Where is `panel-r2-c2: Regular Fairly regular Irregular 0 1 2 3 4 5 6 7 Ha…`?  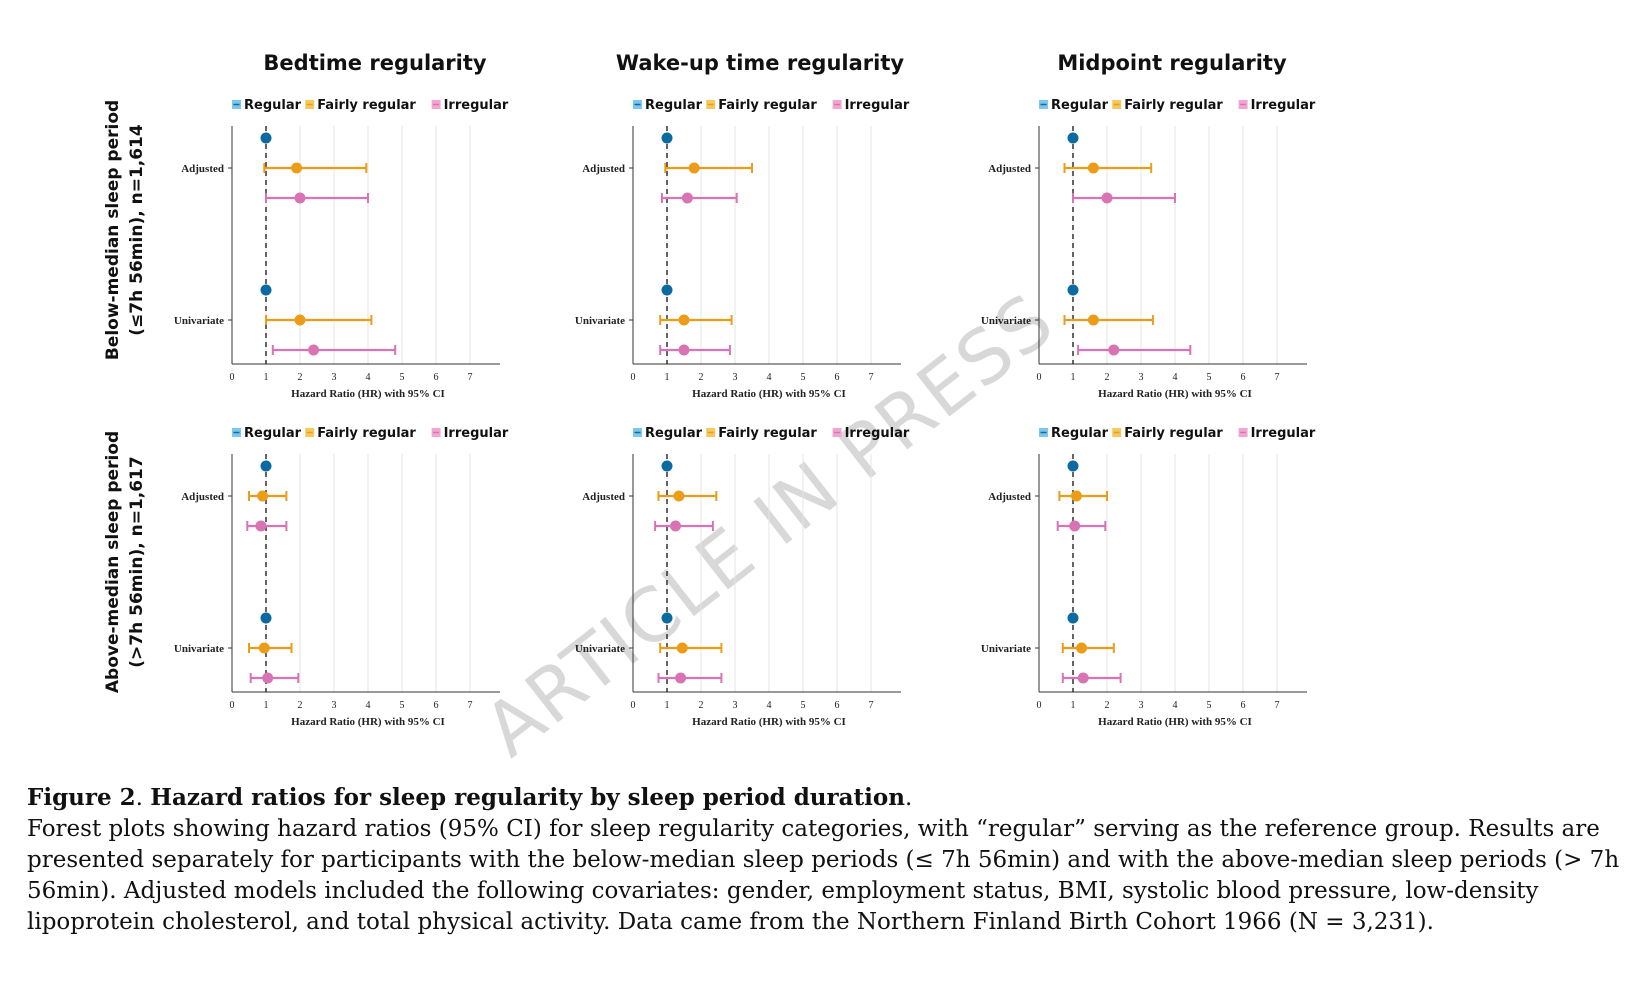 panel-r2-c2: Regular Fairly regular Irregular 0 1 2 3 4 5 6 7 Ha… is located at coordinates (742, 577).